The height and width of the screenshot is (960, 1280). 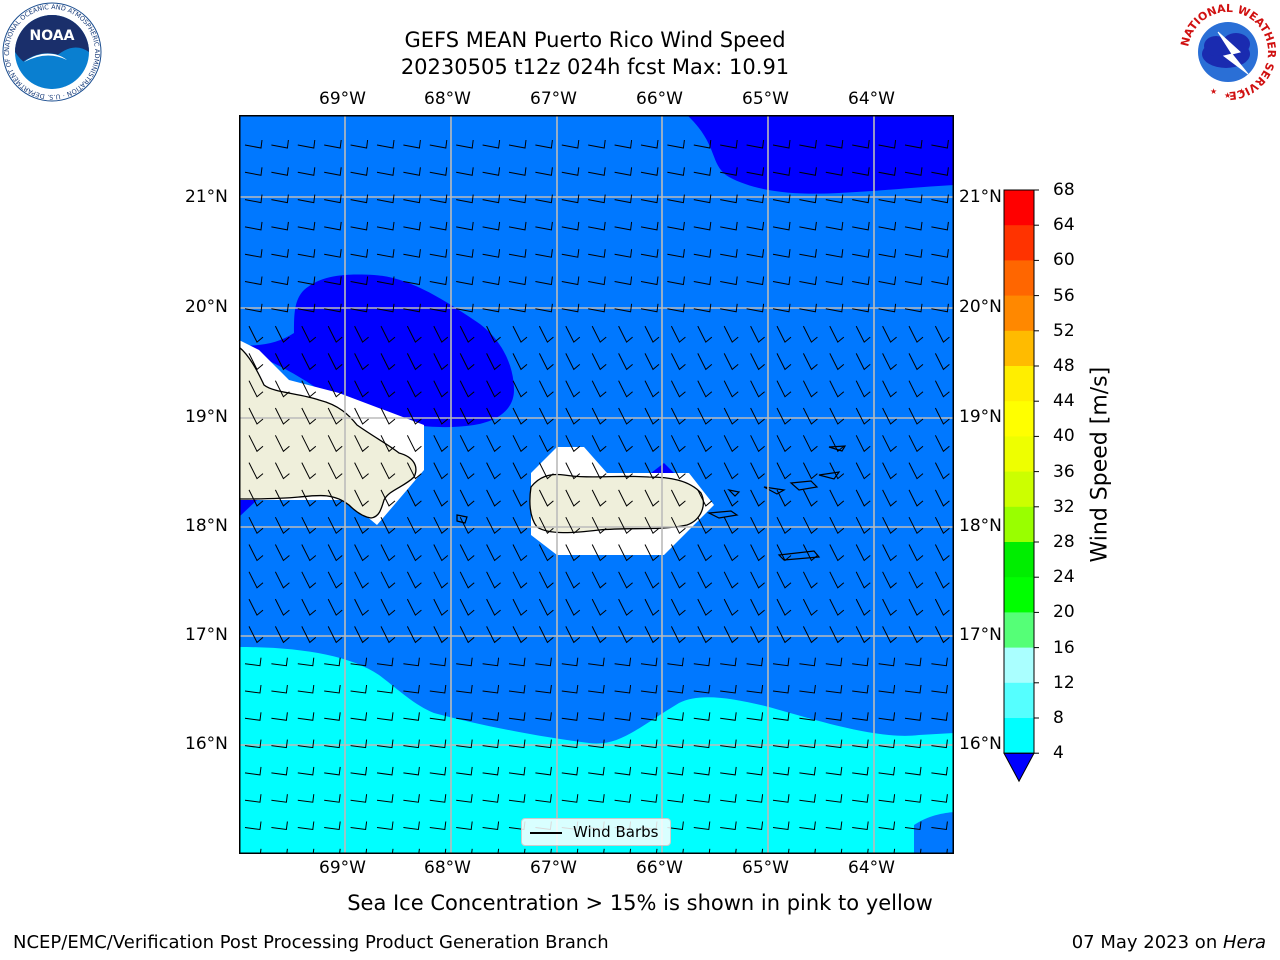 What do you see at coordinates (1228, 52) in the screenshot?
I see `nws-logo: NATIONAL WEATHER SERVICE ★ ★ ★` at bounding box center [1228, 52].